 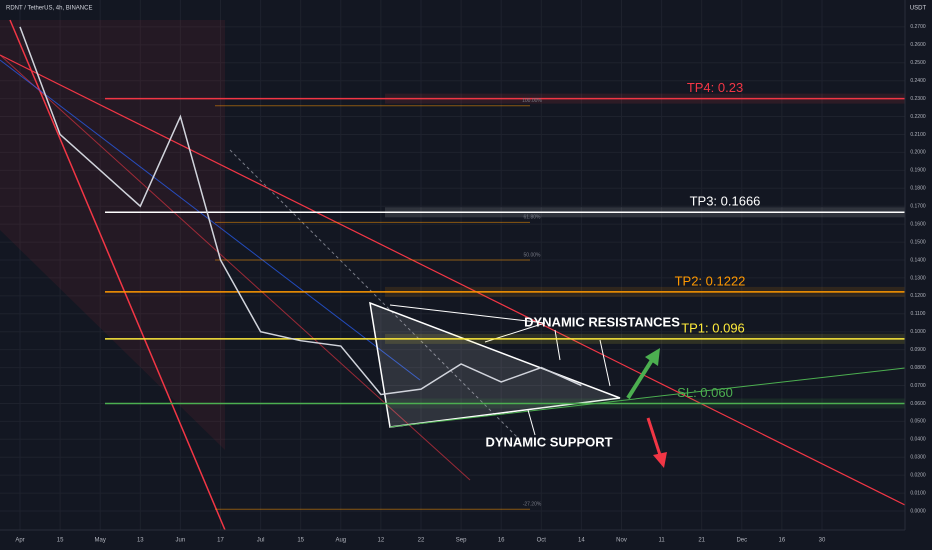 I want to click on arrow-up, so click(x=640, y=379).